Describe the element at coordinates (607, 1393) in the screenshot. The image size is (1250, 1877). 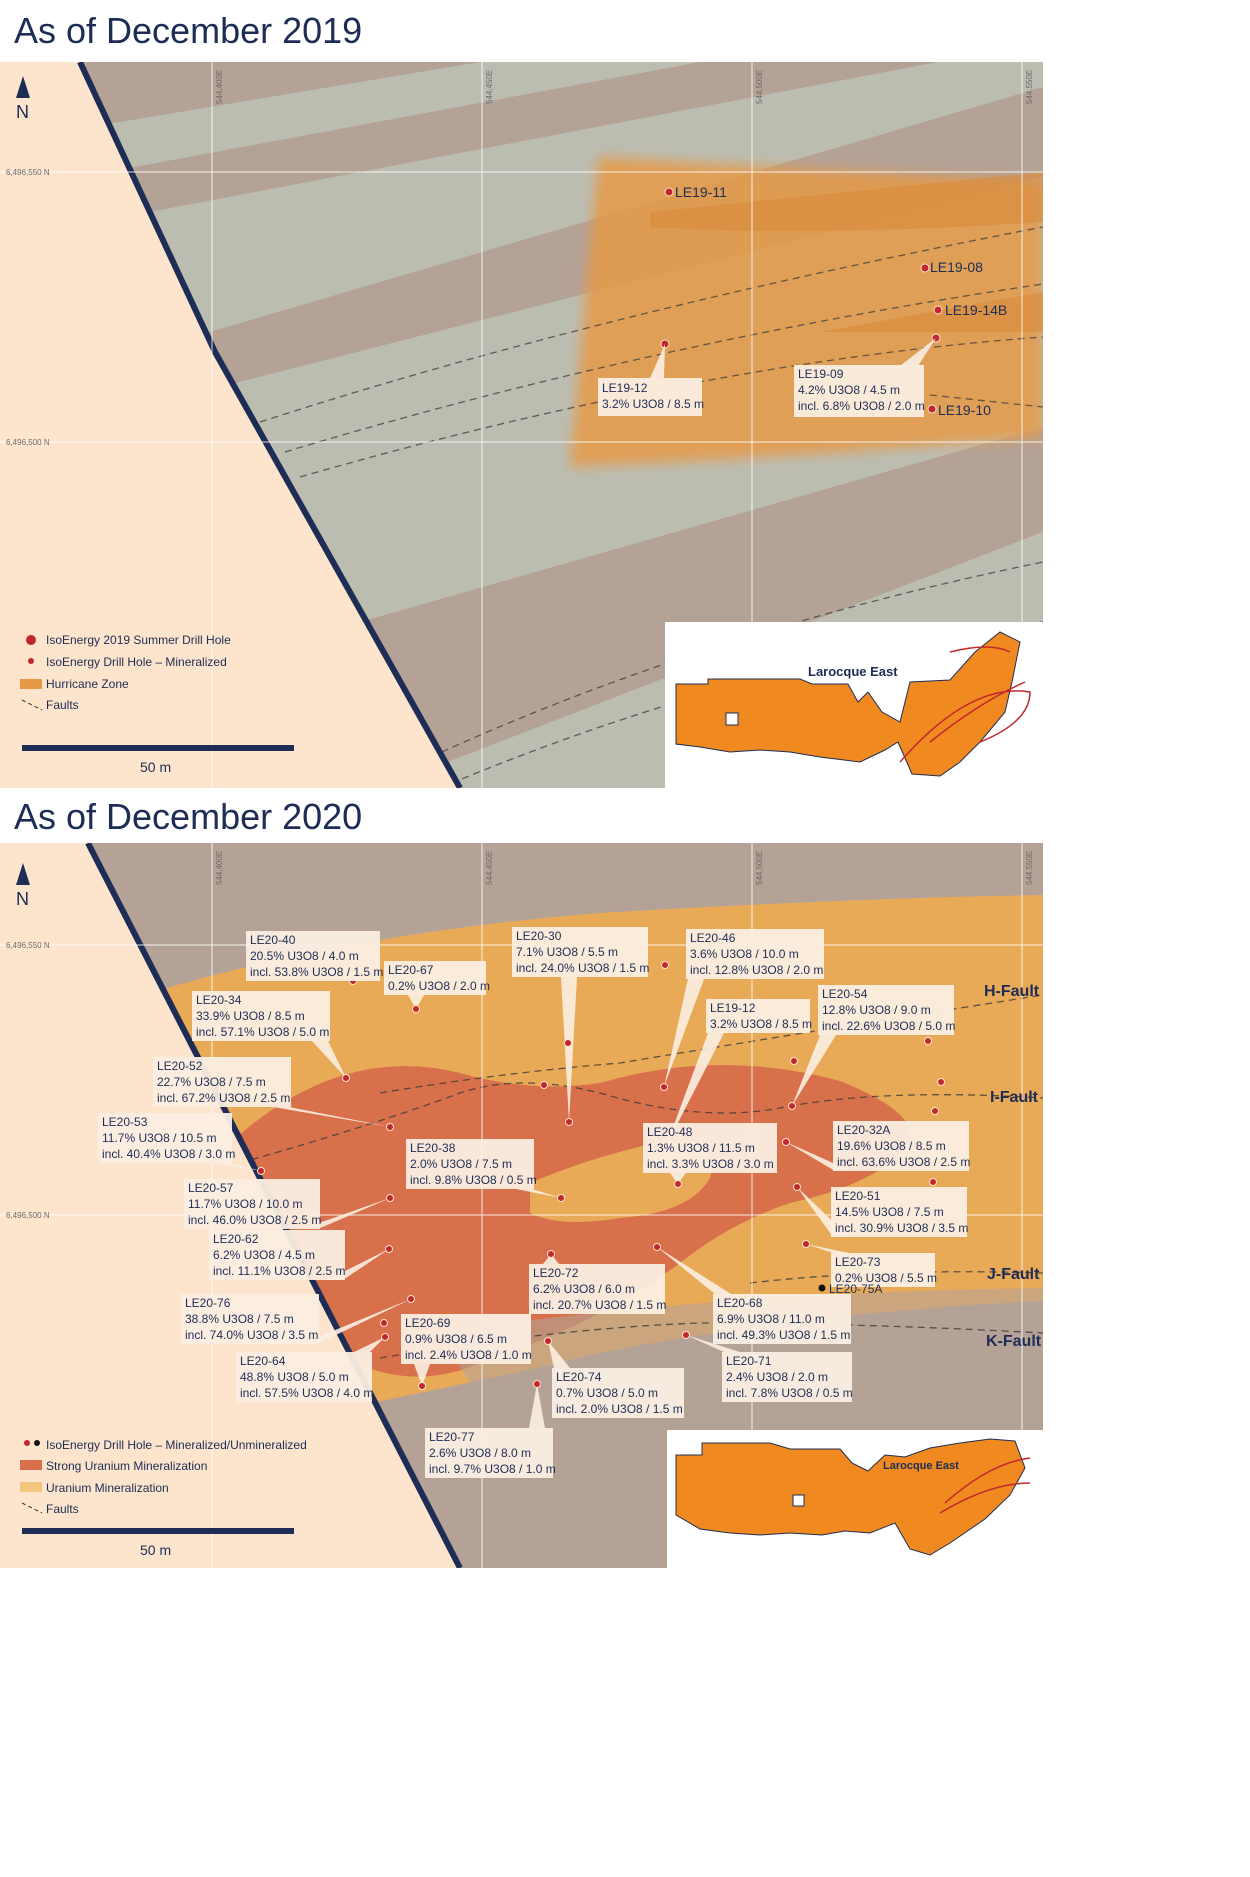
I see `callout-grade: 0.7% U3O8 / 5.0 m` at that location.